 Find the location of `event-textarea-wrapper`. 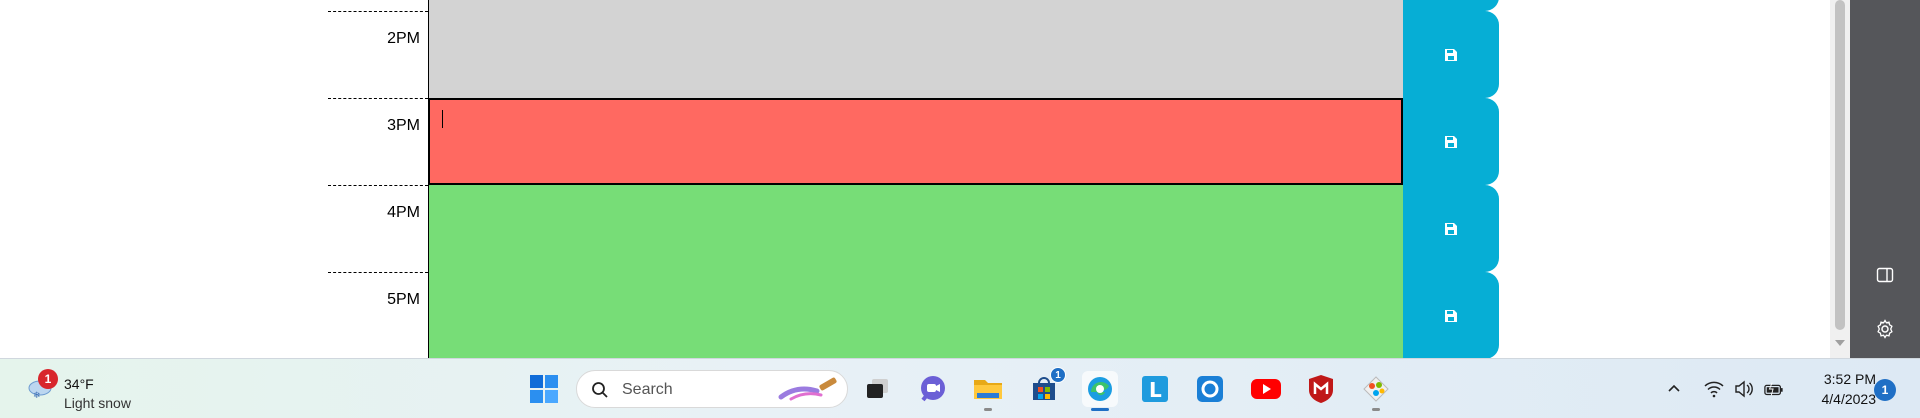

event-textarea-wrapper is located at coordinates (915, 141).